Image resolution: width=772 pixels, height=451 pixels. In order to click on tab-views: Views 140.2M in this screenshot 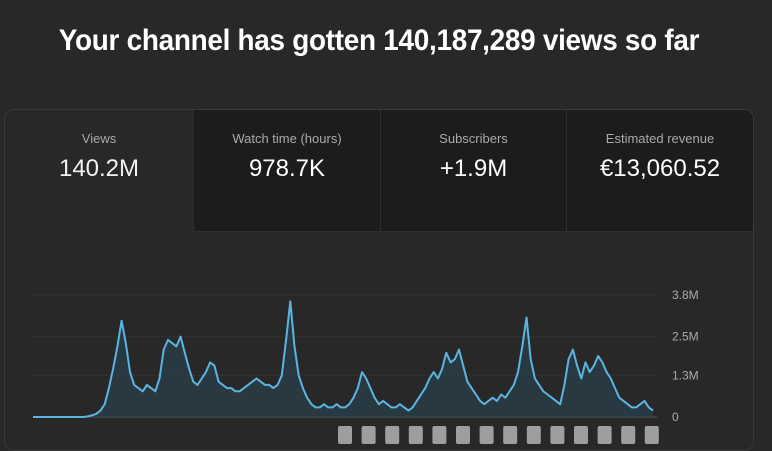, I will do `click(99, 171)`.